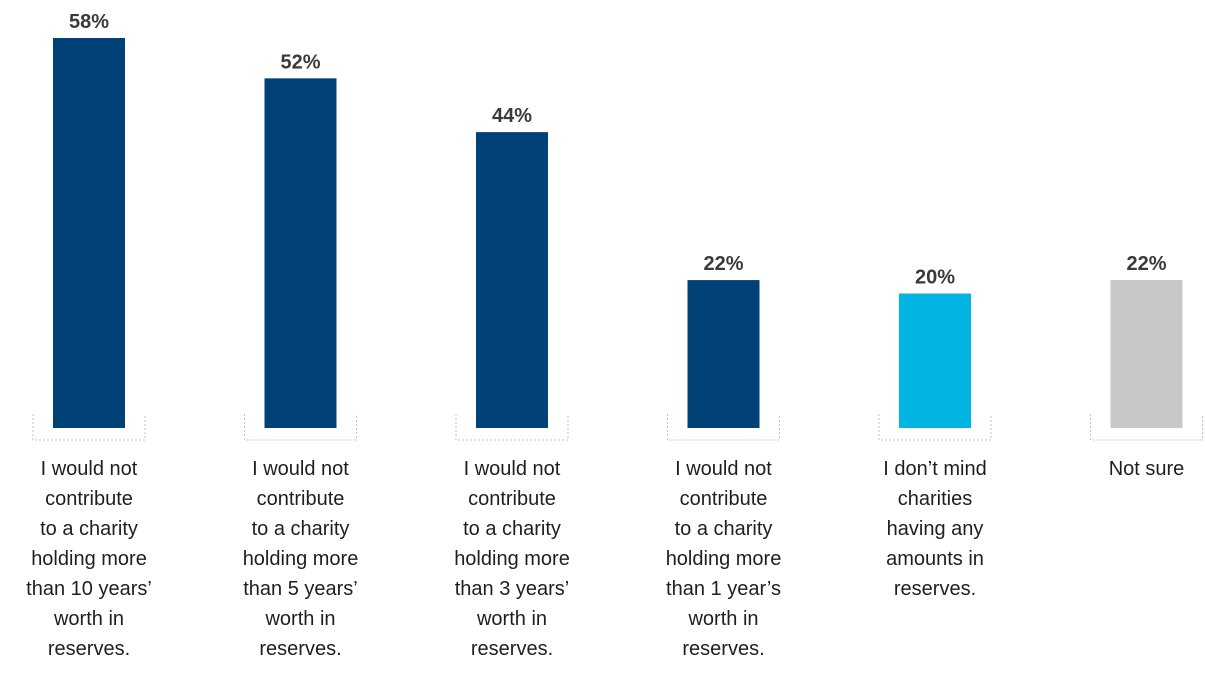 This screenshot has width=1205, height=676. Describe the element at coordinates (89, 22) in the screenshot. I see `value-label: 58%` at that location.